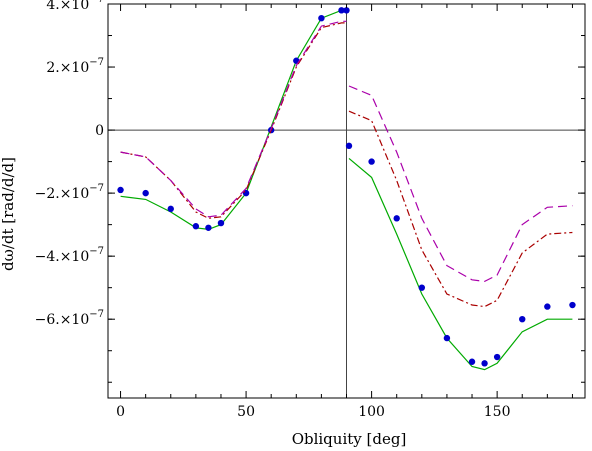 Image resolution: width=592 pixels, height=451 pixels. Describe the element at coordinates (246, 412) in the screenshot. I see `x-tick-label: 50` at that location.